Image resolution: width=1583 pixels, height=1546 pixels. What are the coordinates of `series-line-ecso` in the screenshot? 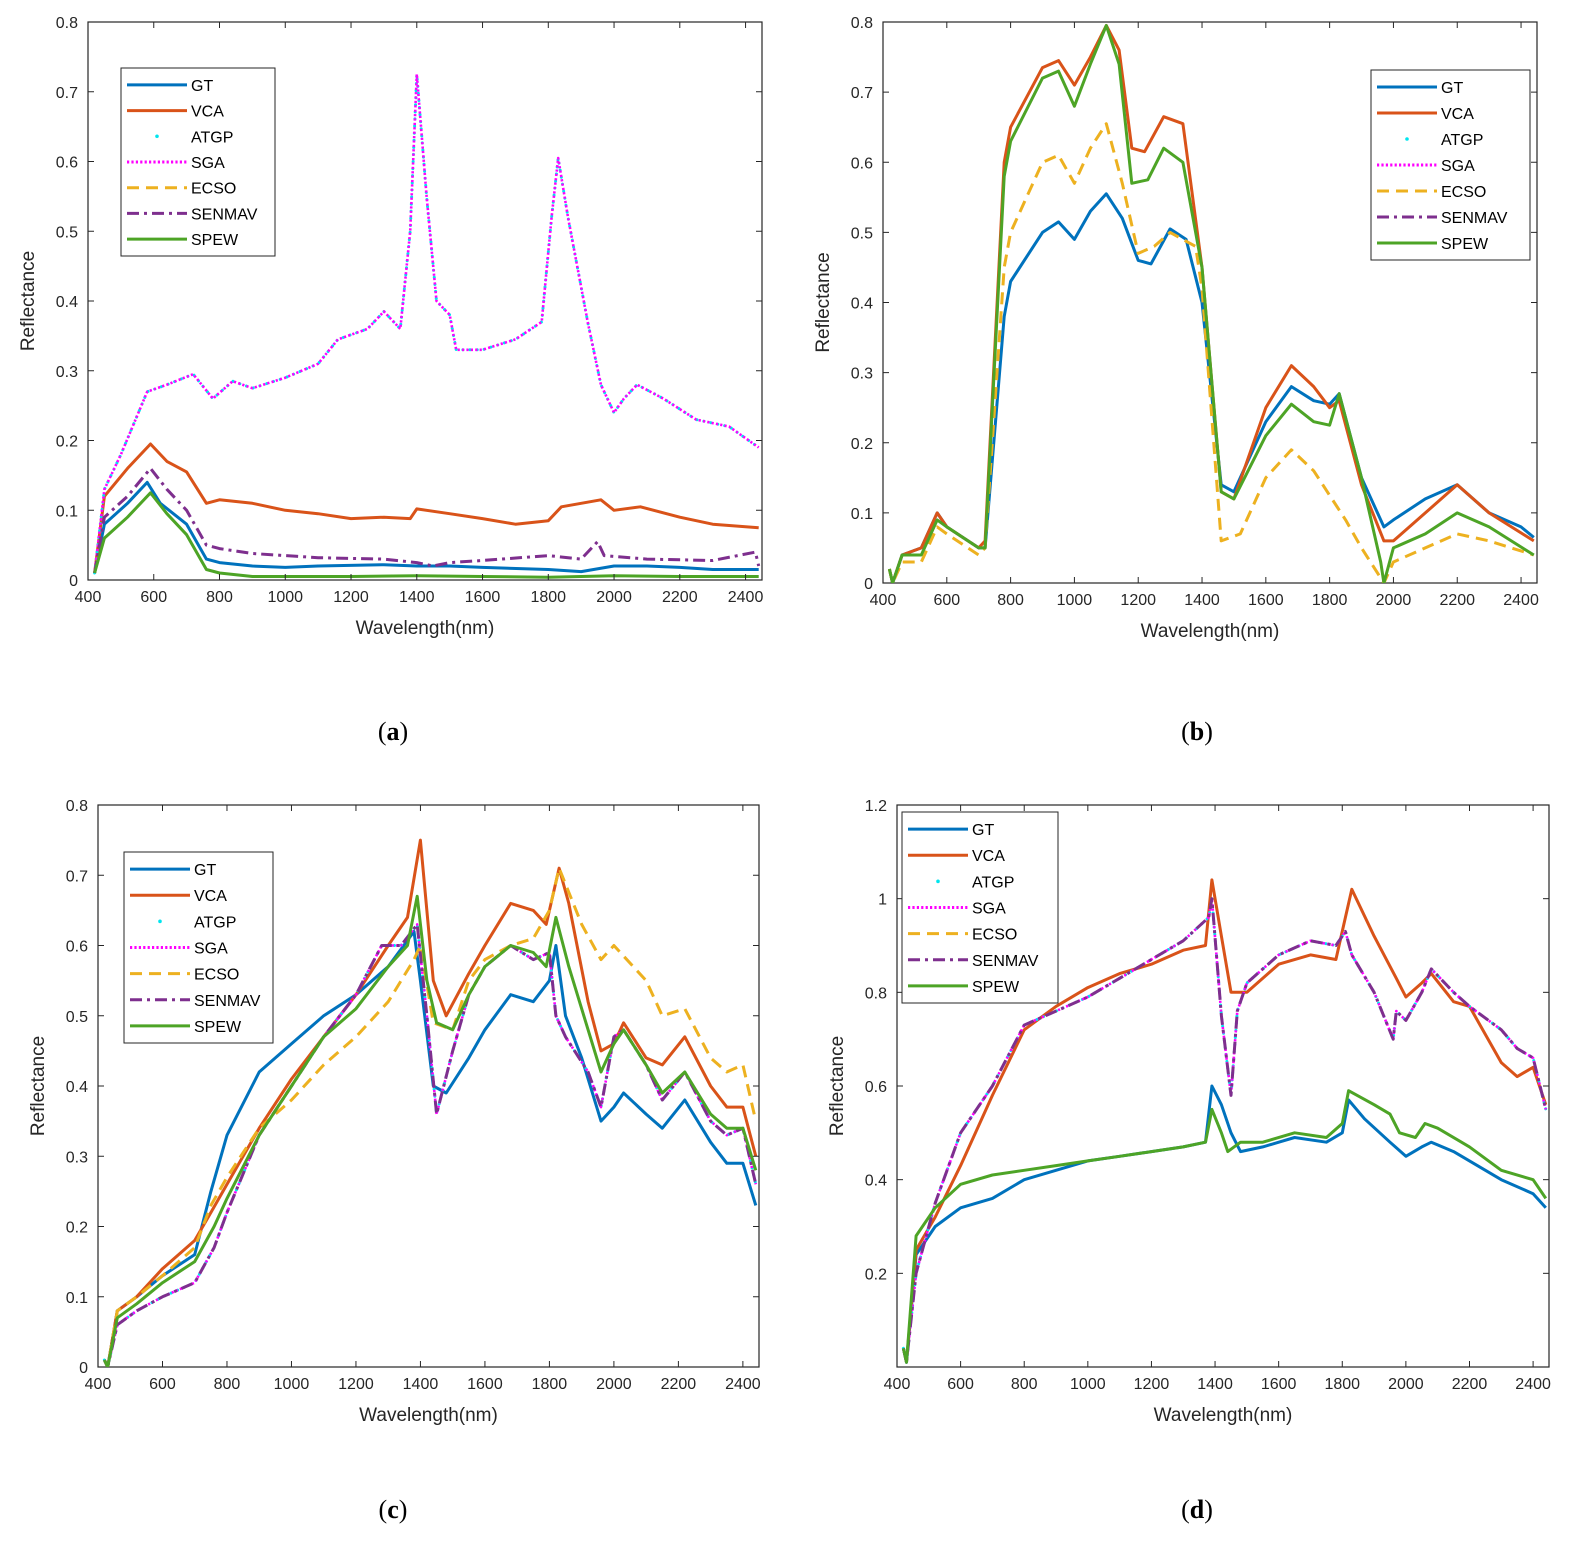 It's located at (430, 1116).